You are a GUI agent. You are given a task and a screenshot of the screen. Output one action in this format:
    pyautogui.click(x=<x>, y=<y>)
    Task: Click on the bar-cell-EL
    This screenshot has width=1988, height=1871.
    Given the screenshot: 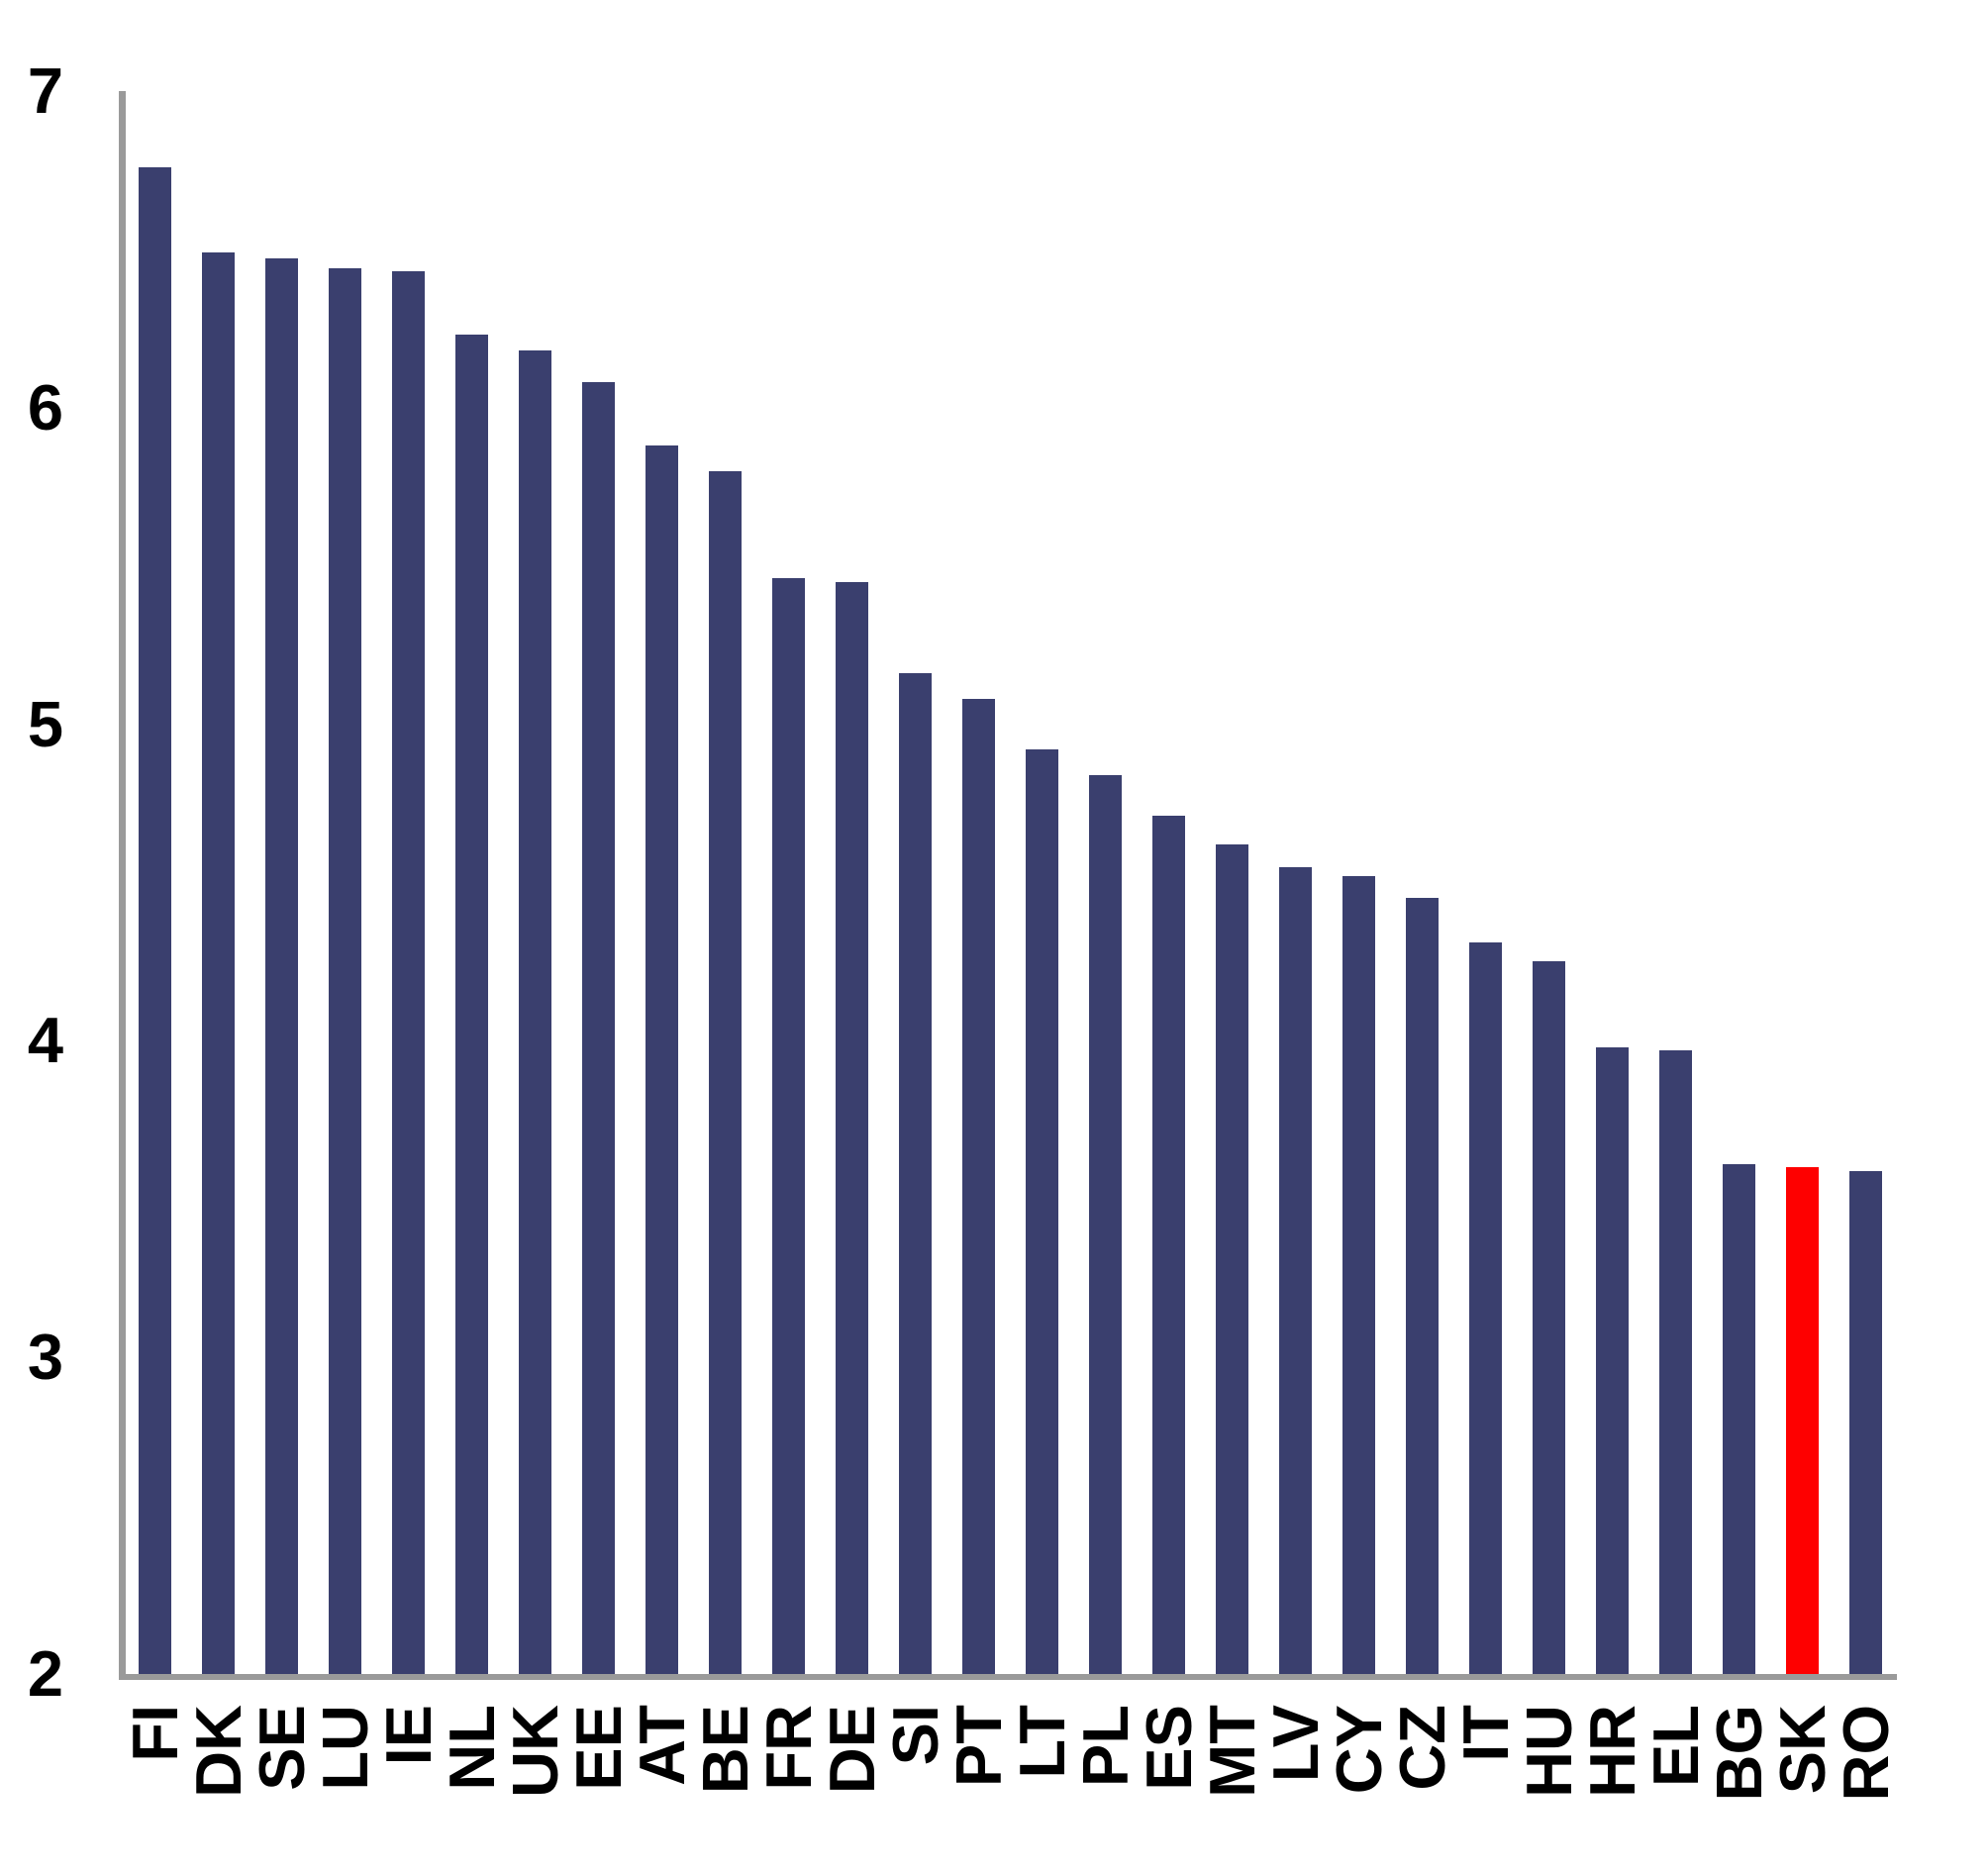 What is the action you would take?
    pyautogui.click(x=1675, y=882)
    